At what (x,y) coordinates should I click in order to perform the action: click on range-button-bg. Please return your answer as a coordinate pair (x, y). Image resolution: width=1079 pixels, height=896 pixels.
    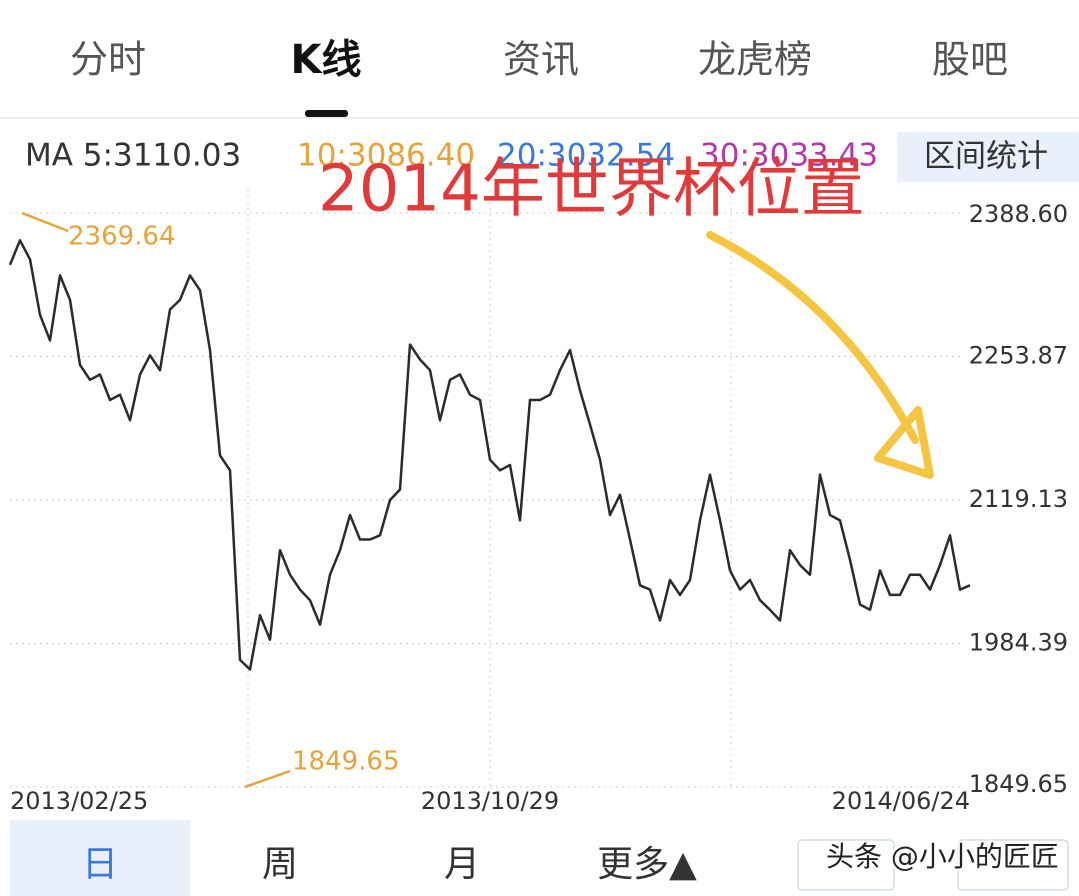
    Looking at the image, I should click on (988, 157).